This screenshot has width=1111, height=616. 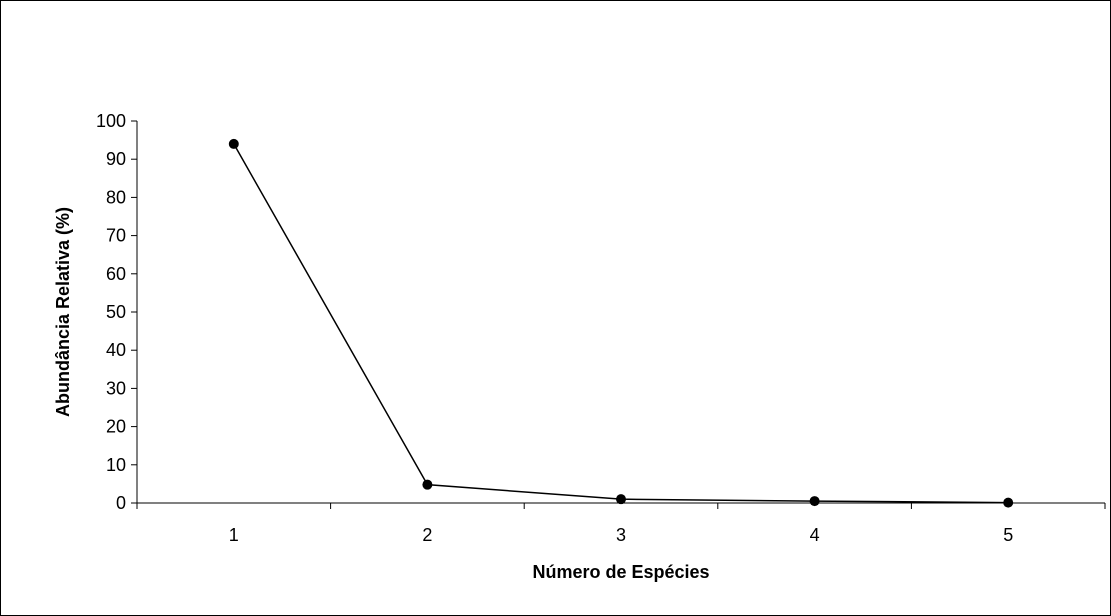 What do you see at coordinates (621, 524) in the screenshot?
I see `x-ticks: 1 2 3 4 5` at bounding box center [621, 524].